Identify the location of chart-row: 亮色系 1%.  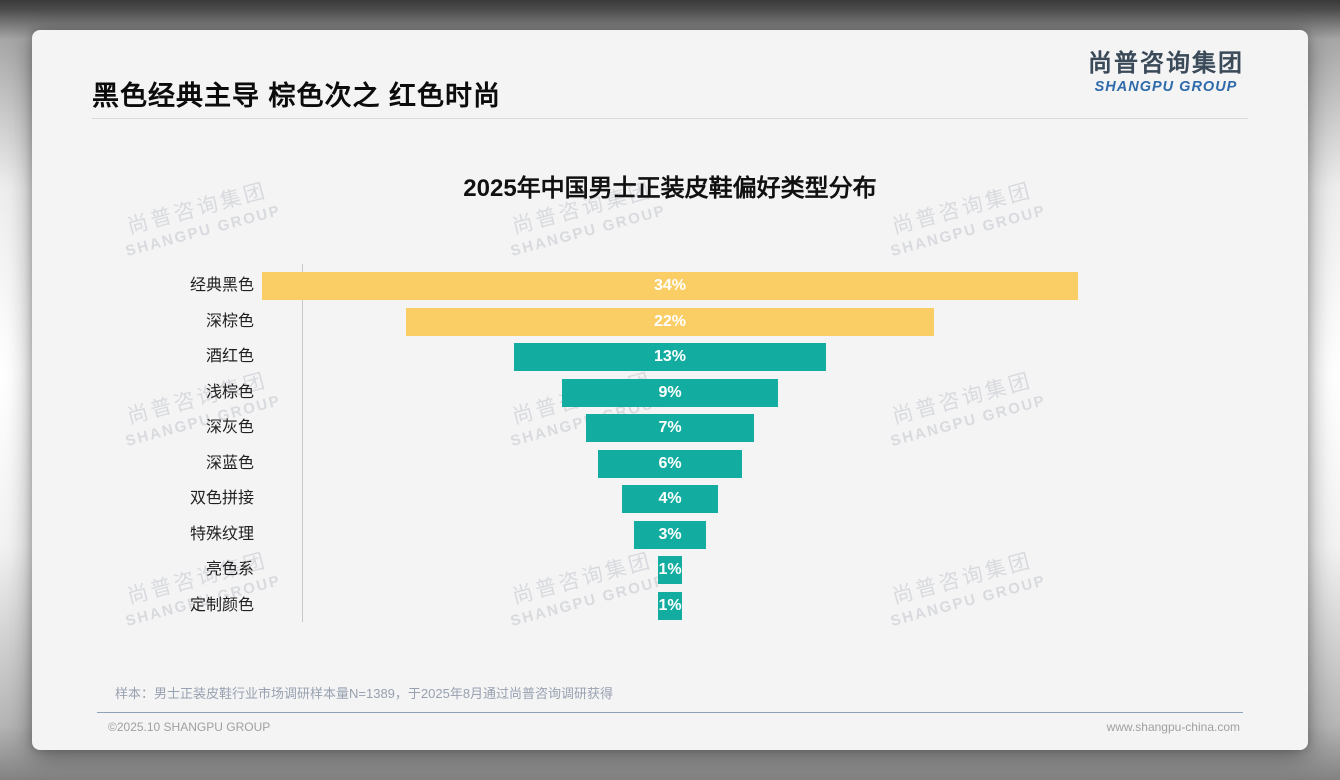
(670, 570).